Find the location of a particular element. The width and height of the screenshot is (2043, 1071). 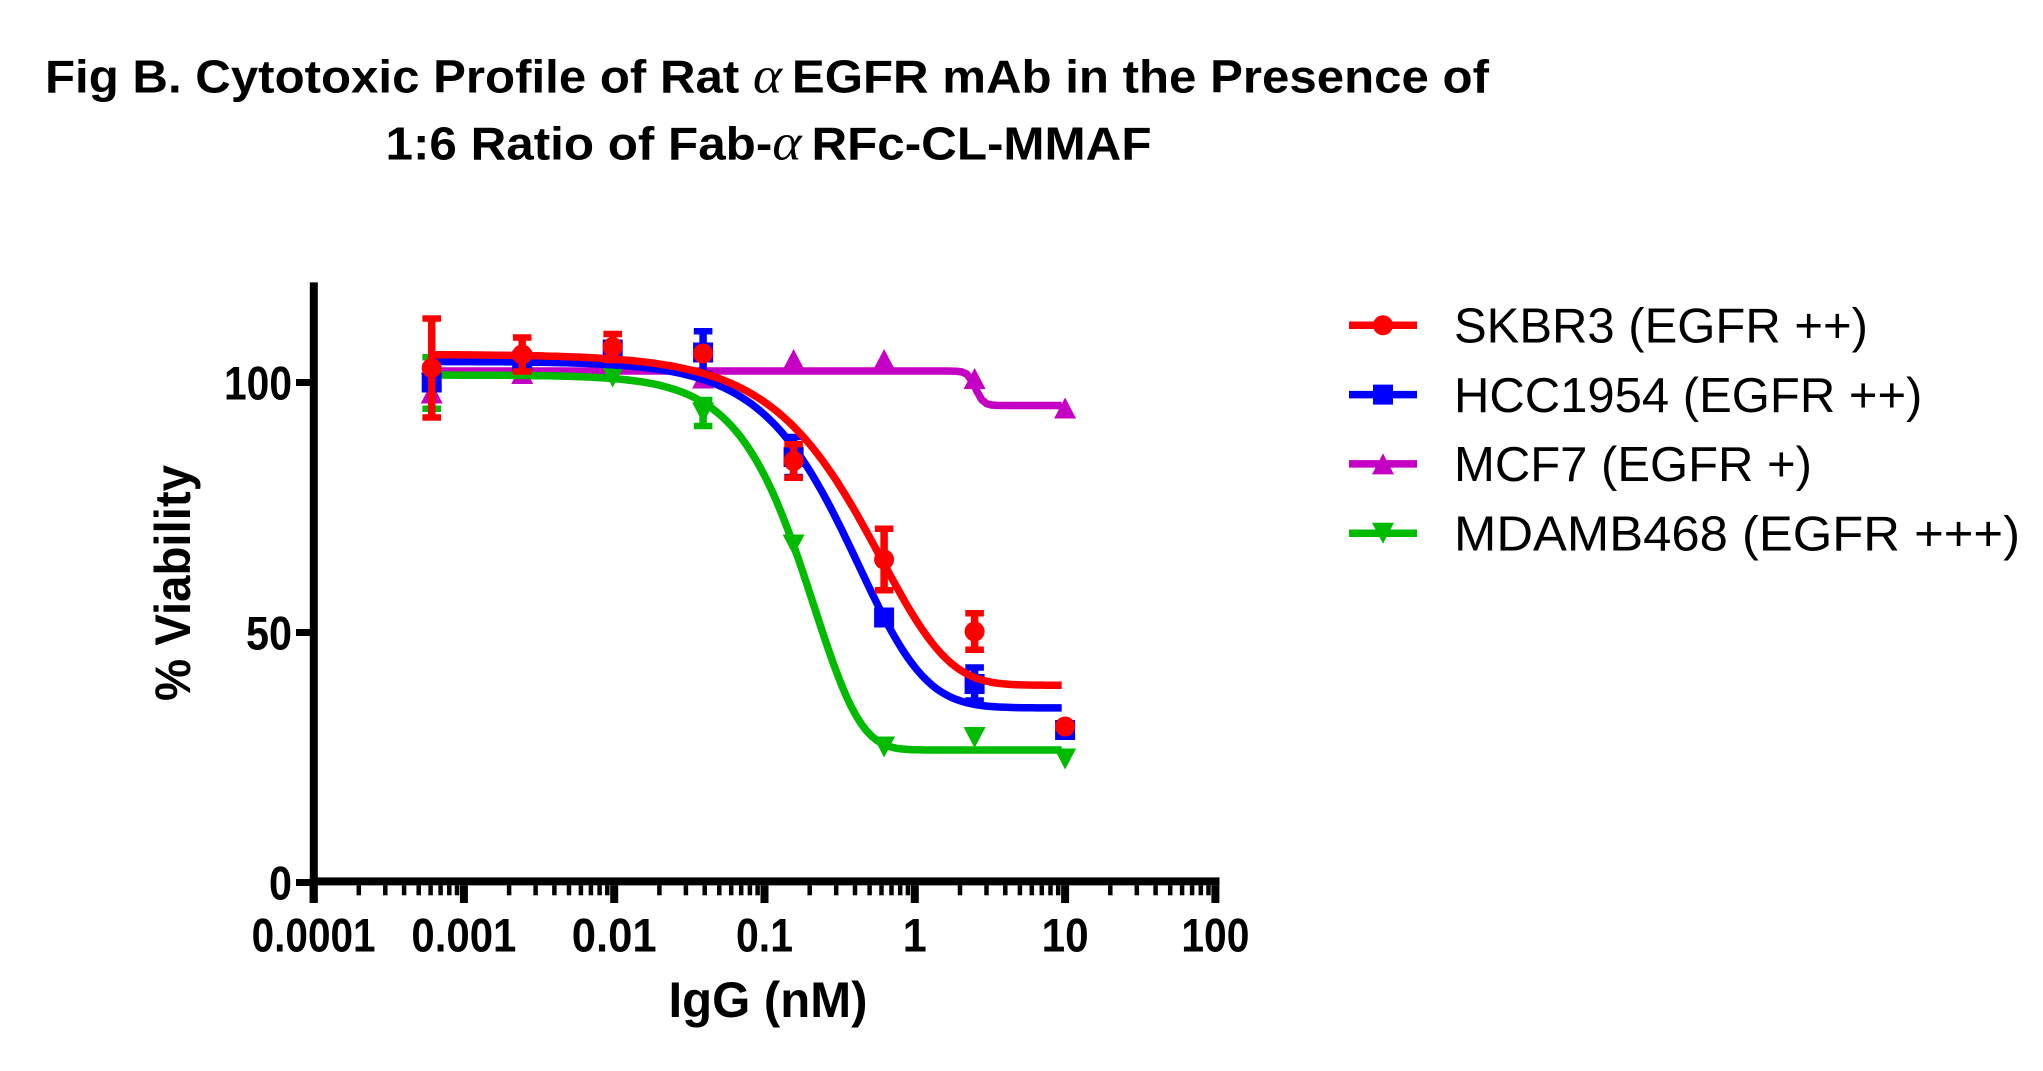

svg-text: 0 is located at coordinates (280, 883).